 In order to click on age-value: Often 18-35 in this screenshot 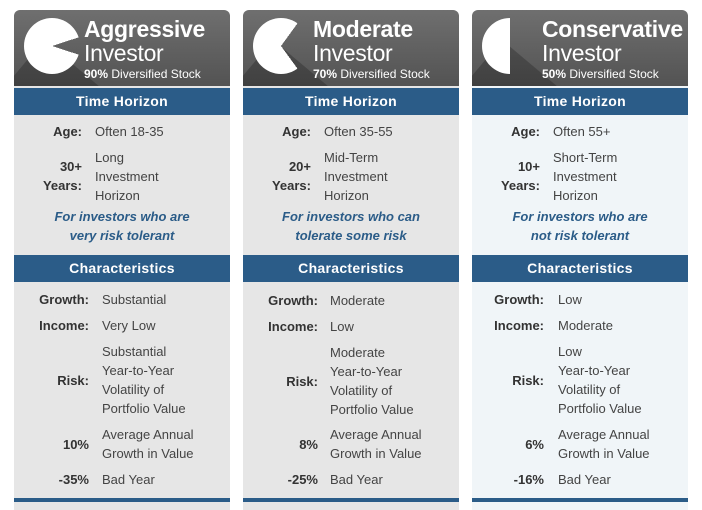, I will do `click(129, 131)`.